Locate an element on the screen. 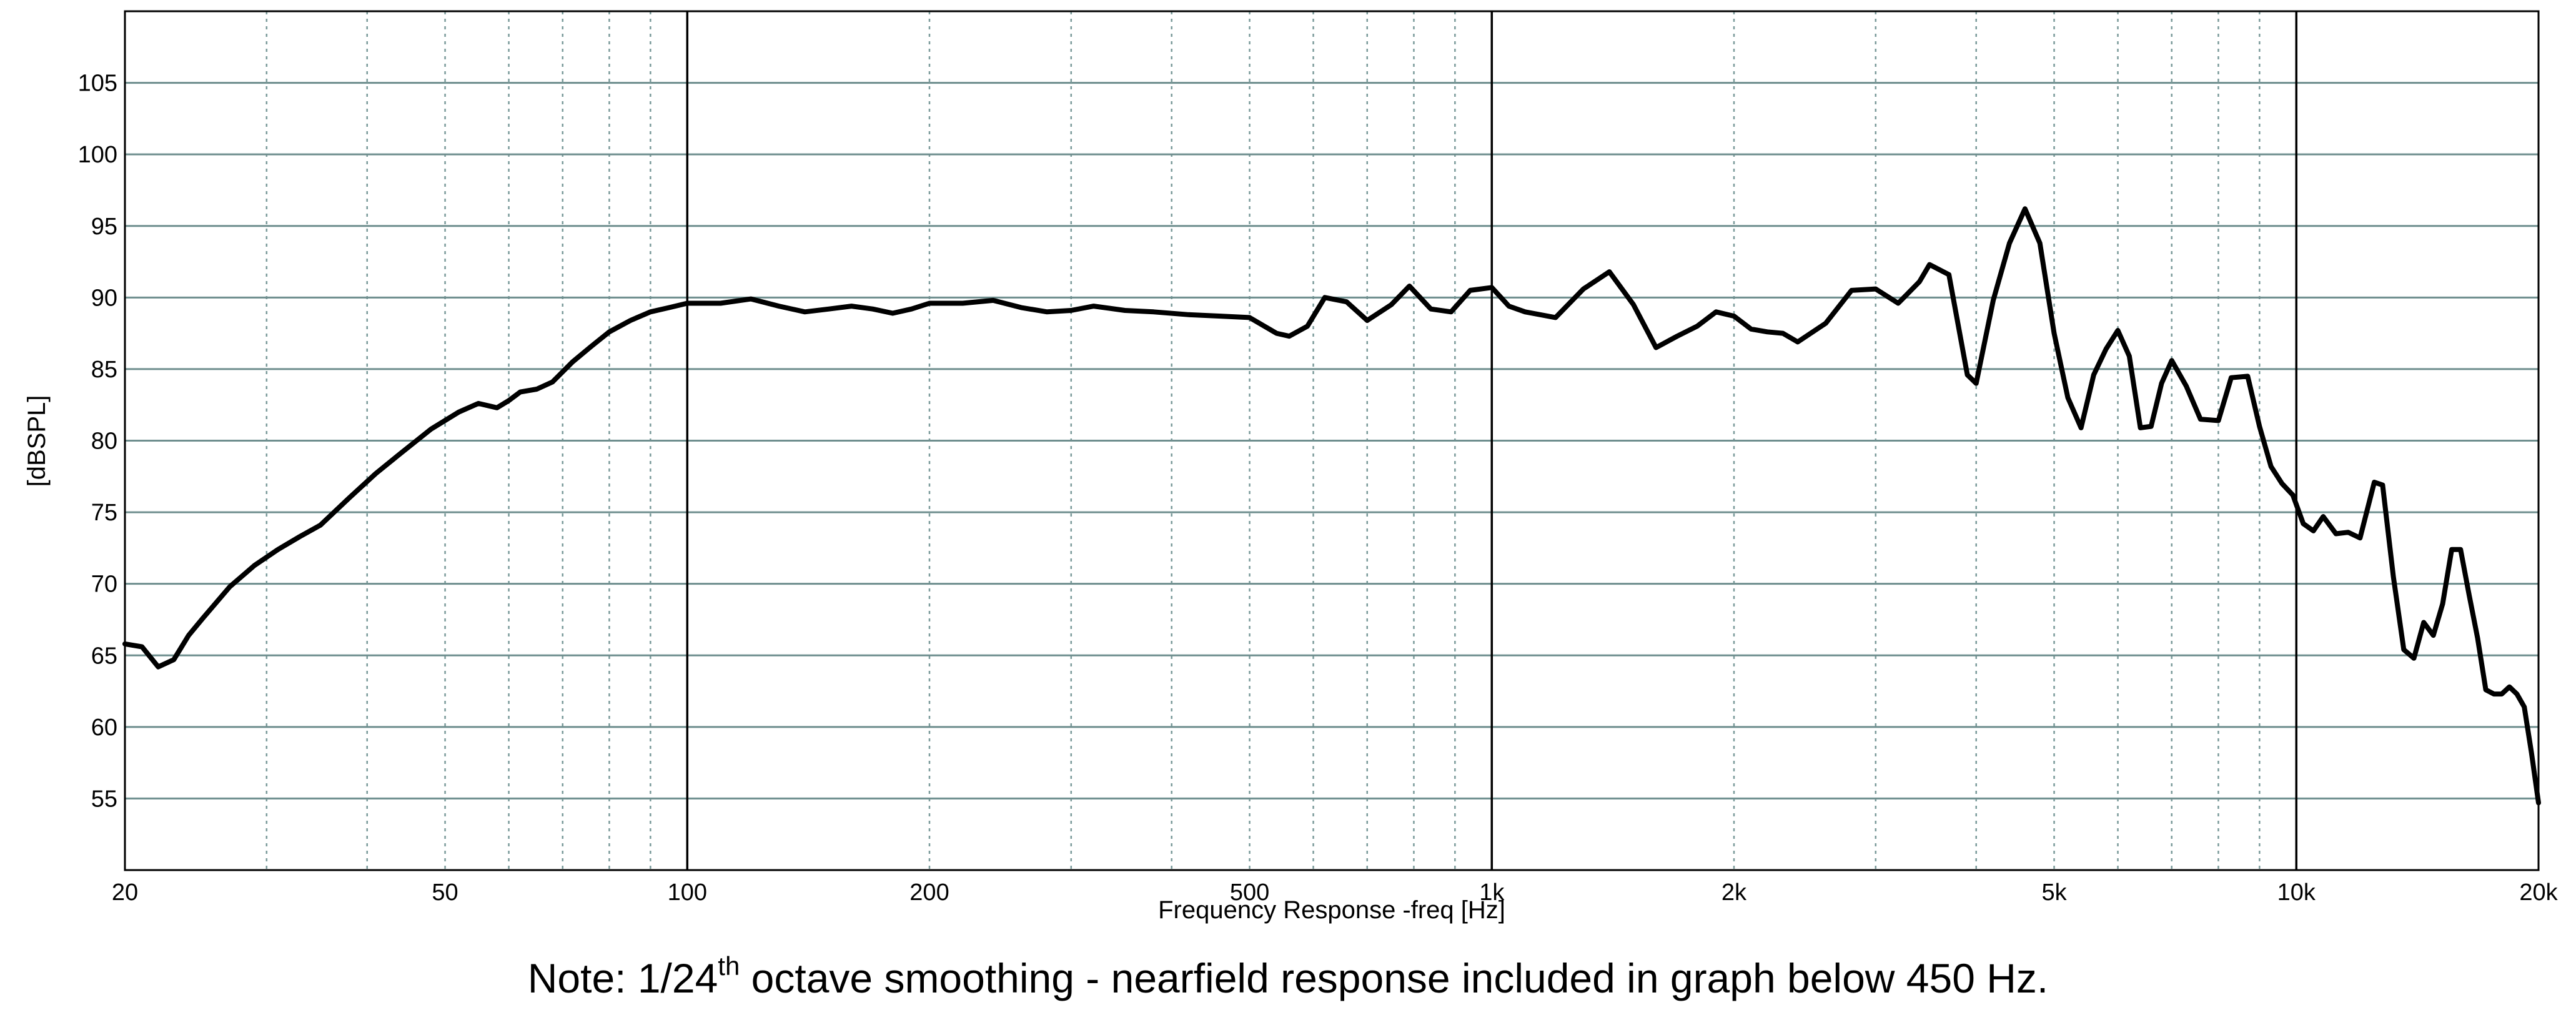 This screenshot has height=1015, width=2576. y-tick-label: 60 is located at coordinates (104, 728).